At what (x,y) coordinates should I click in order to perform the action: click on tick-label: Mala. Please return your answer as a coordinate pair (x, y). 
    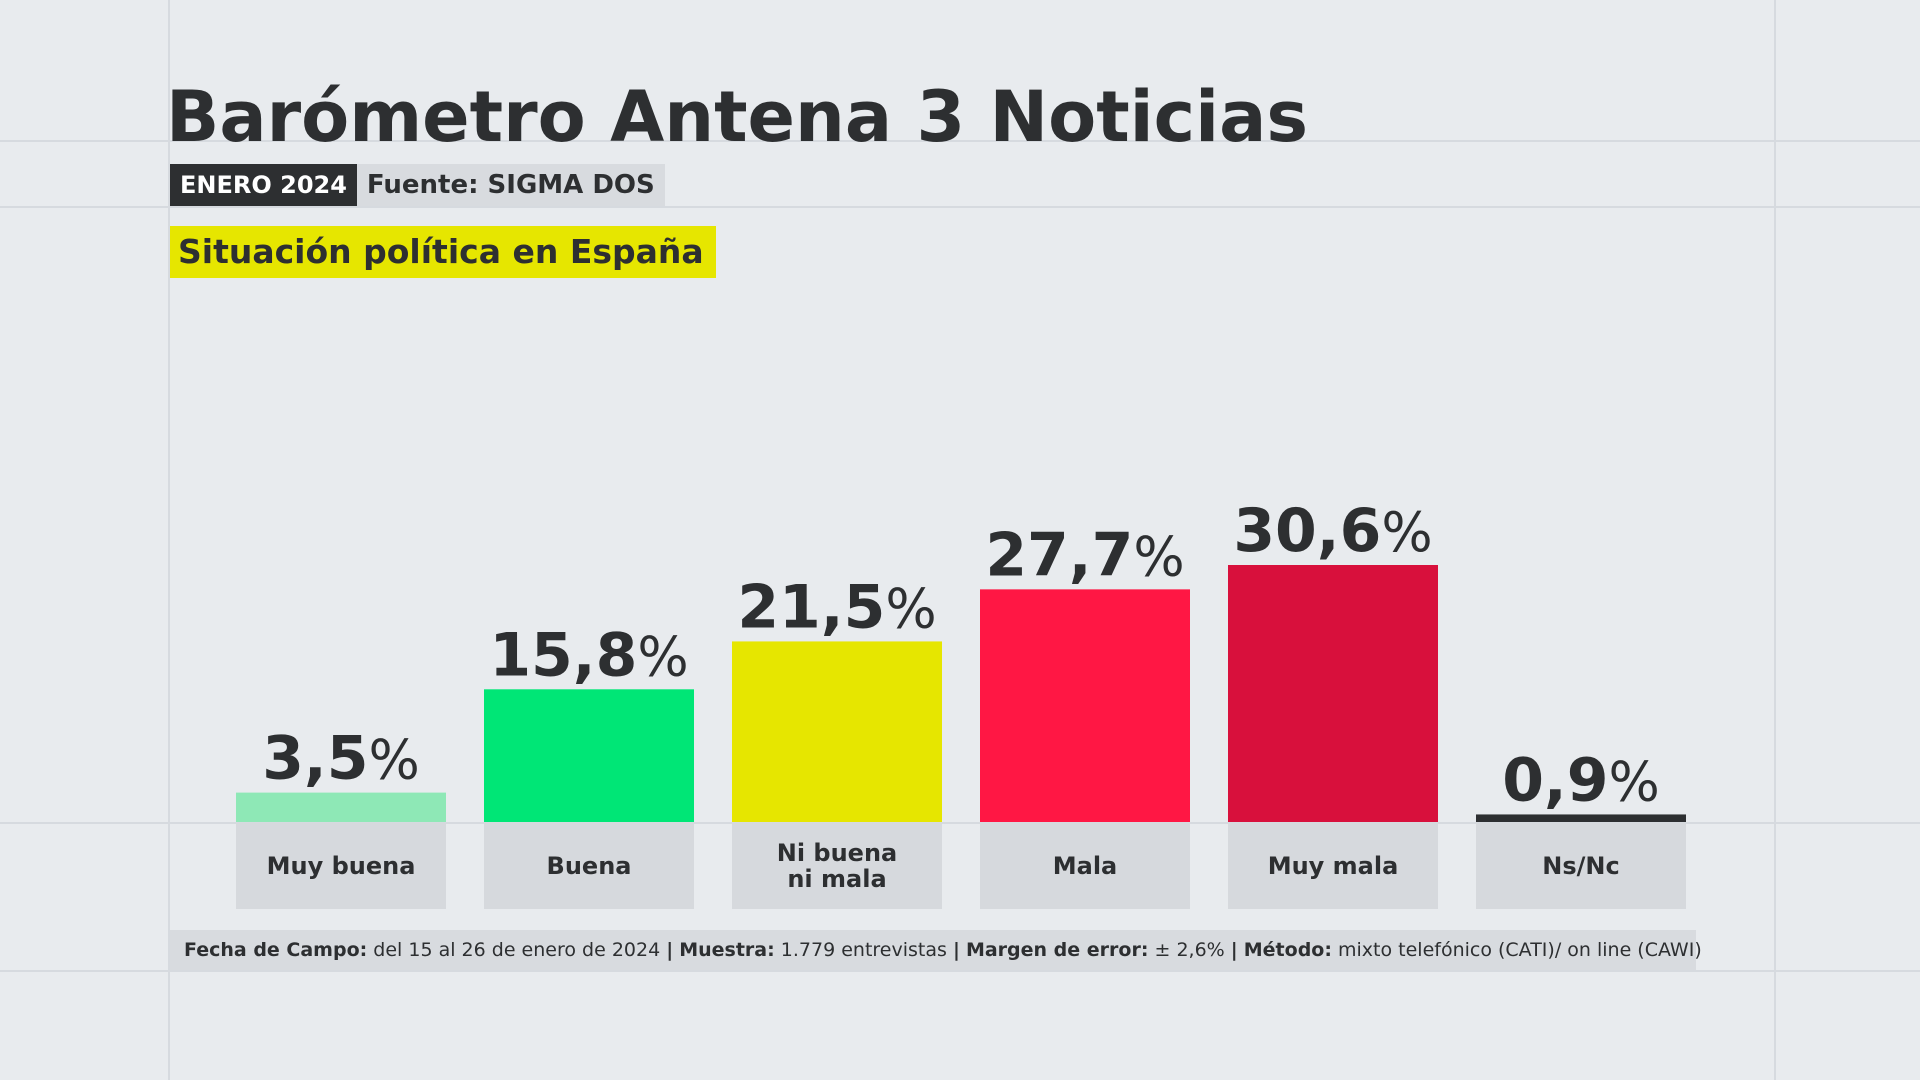
    Looking at the image, I should click on (1085, 866).